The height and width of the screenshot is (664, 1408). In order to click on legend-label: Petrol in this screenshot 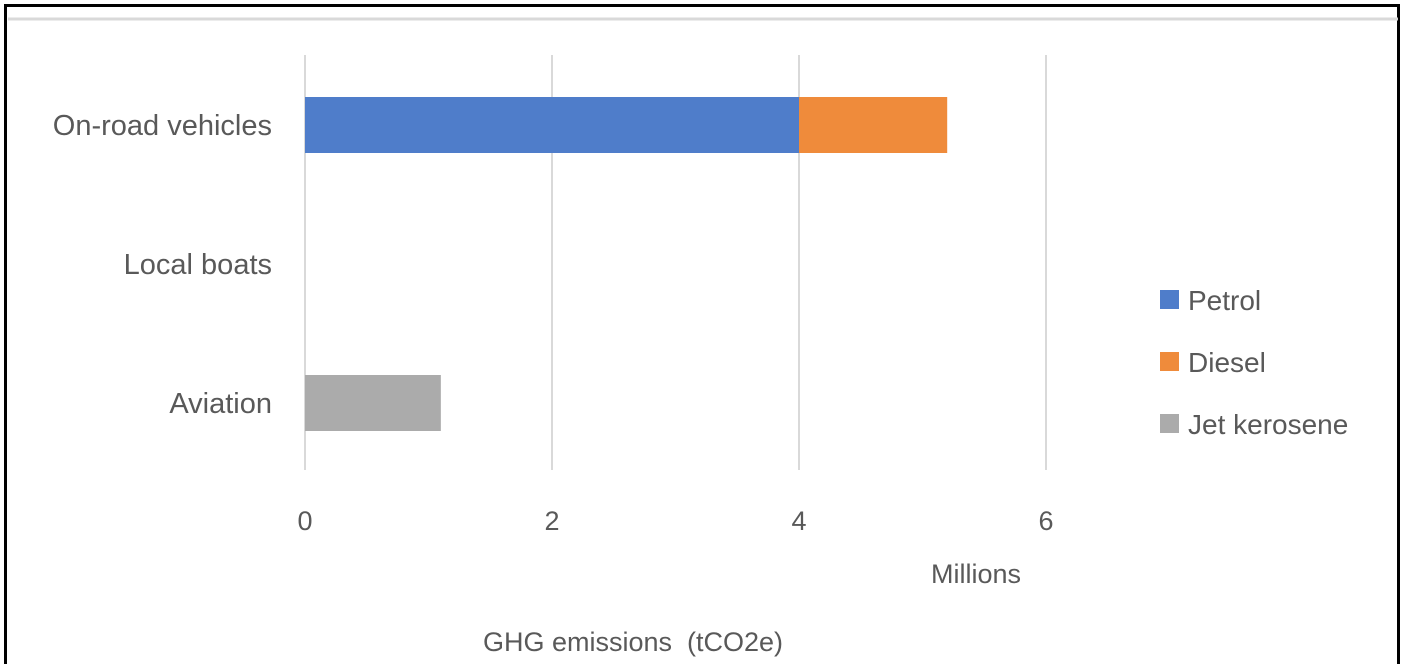, I will do `click(1224, 300)`.